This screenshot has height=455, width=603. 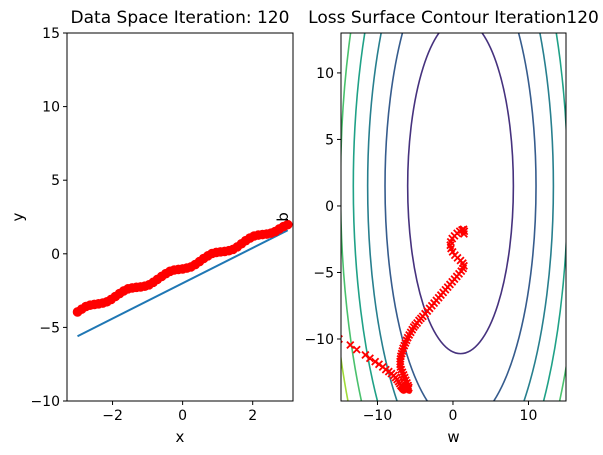 I want to click on y-tick-label: 15, so click(x=51, y=34).